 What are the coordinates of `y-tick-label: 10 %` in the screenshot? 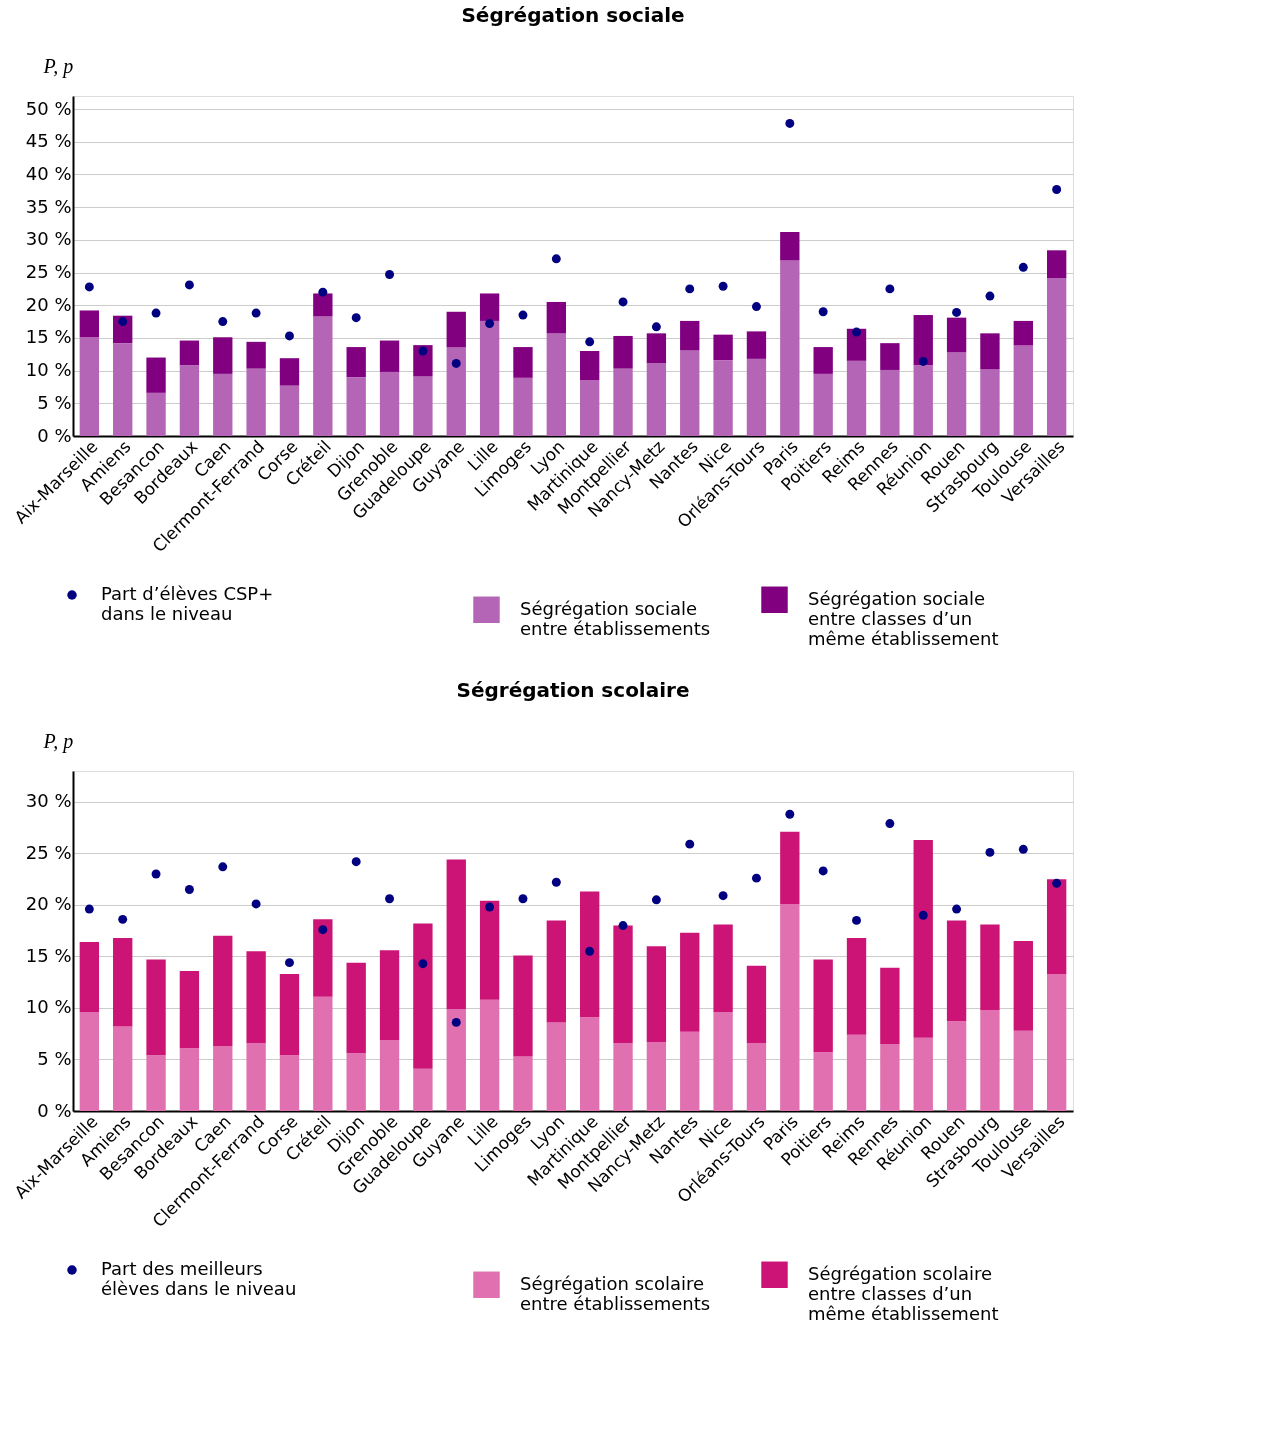 It's located at (48, 370).